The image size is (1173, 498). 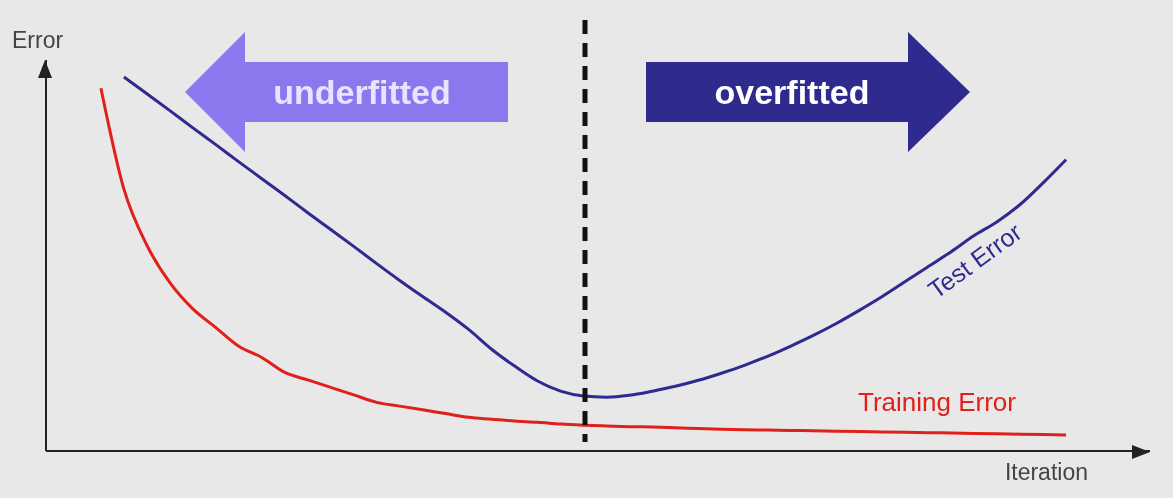 What do you see at coordinates (1046, 472) in the screenshot?
I see `x-axis-title: Iteration` at bounding box center [1046, 472].